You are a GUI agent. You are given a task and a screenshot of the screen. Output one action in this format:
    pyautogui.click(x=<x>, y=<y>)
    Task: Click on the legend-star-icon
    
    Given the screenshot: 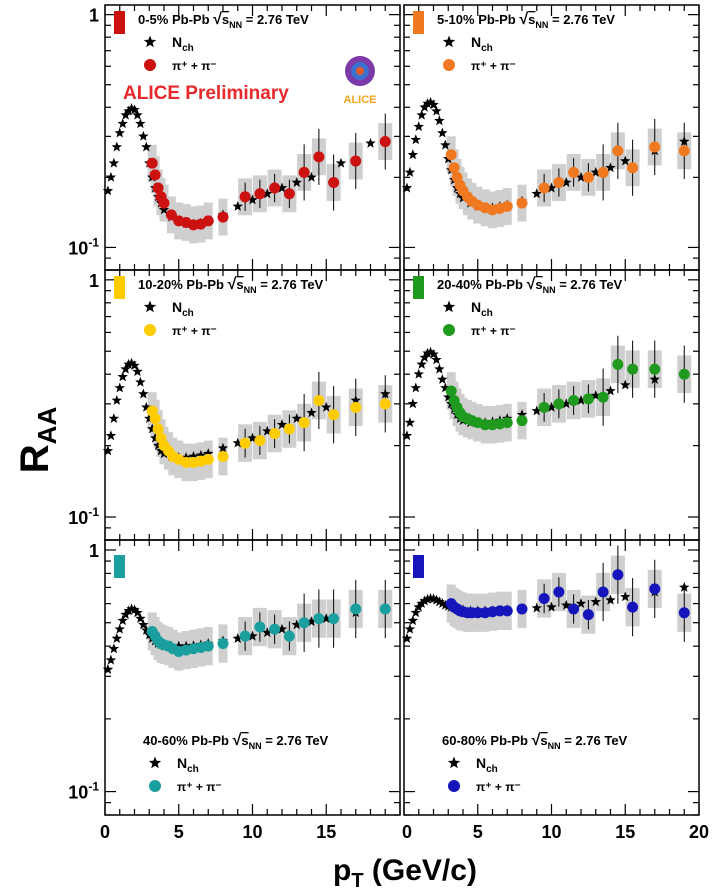 What is the action you would take?
    pyautogui.click(x=150, y=41)
    